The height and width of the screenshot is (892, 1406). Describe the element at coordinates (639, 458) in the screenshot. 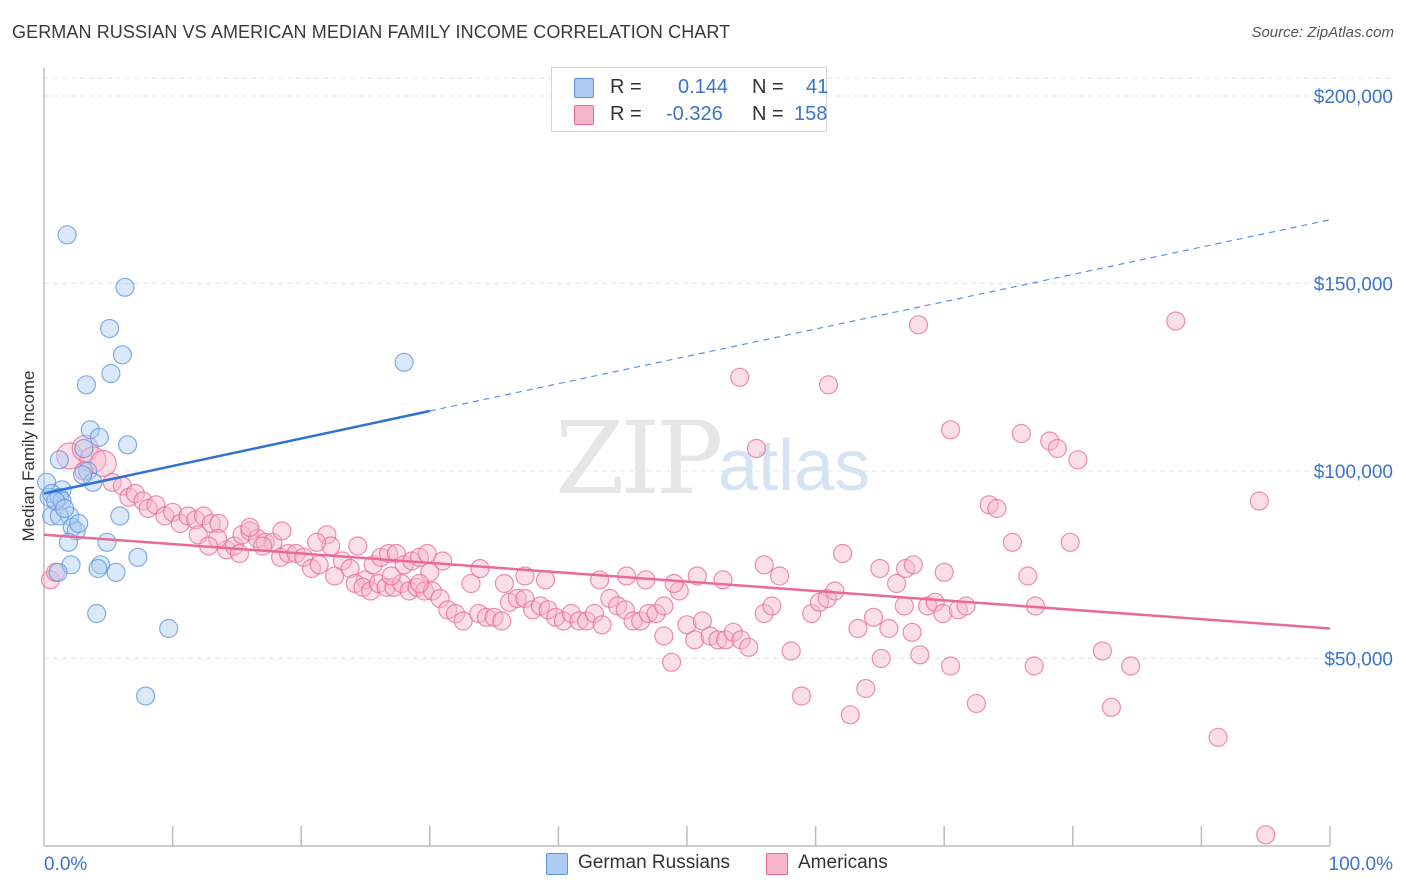

I see `watermark-zip: ZIP` at that location.